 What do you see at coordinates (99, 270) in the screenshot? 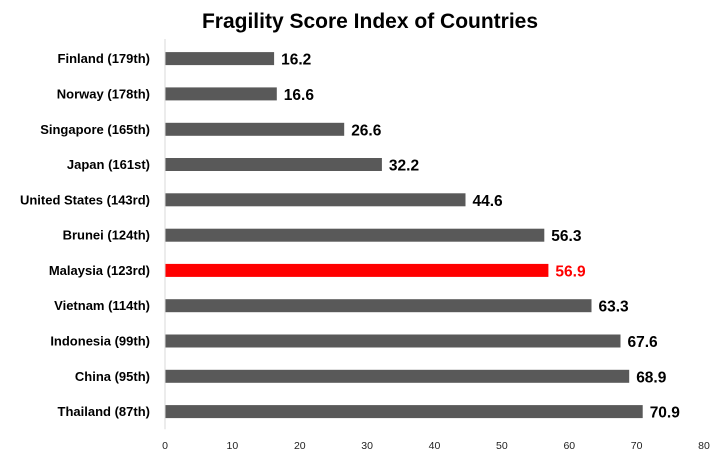
I see `category-label: Malaysia (123rd)` at bounding box center [99, 270].